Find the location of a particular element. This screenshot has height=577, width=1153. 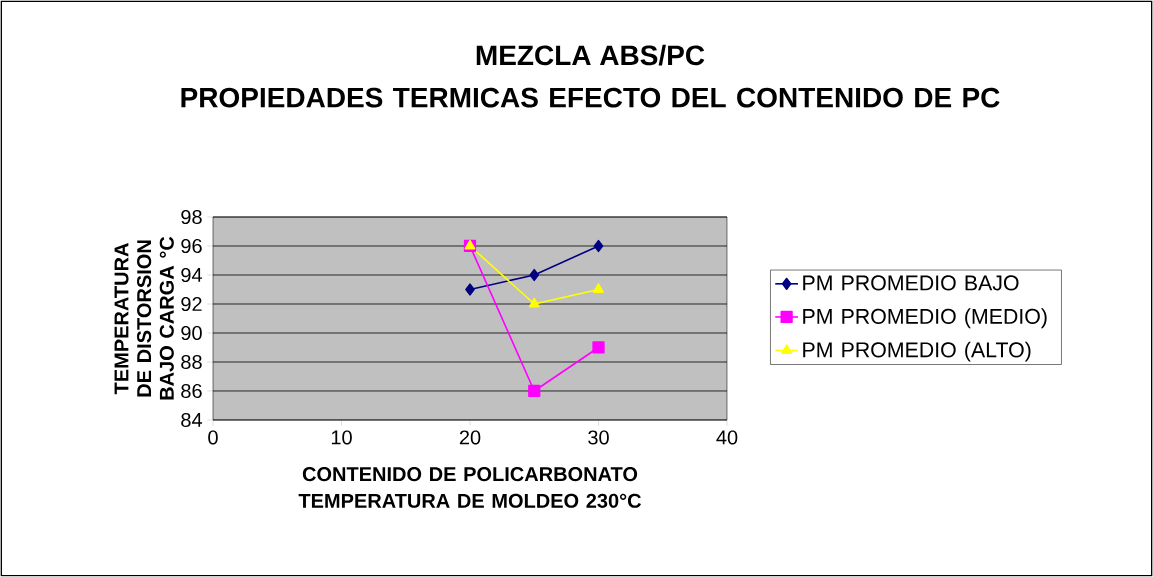

y-tick-label: 94 is located at coordinates (192, 275).